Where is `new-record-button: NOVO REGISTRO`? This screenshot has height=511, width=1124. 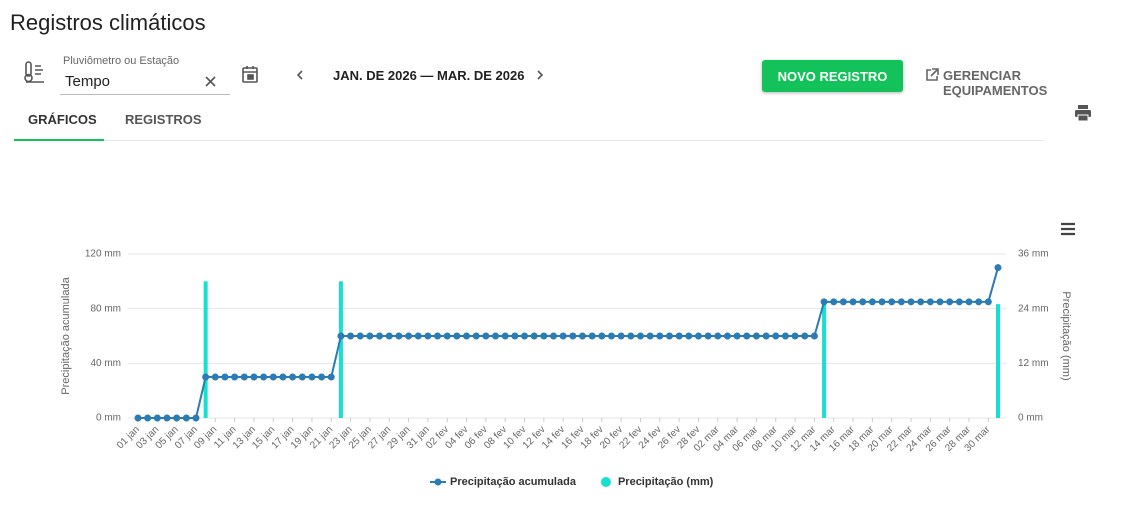 new-record-button: NOVO REGISTRO is located at coordinates (832, 76).